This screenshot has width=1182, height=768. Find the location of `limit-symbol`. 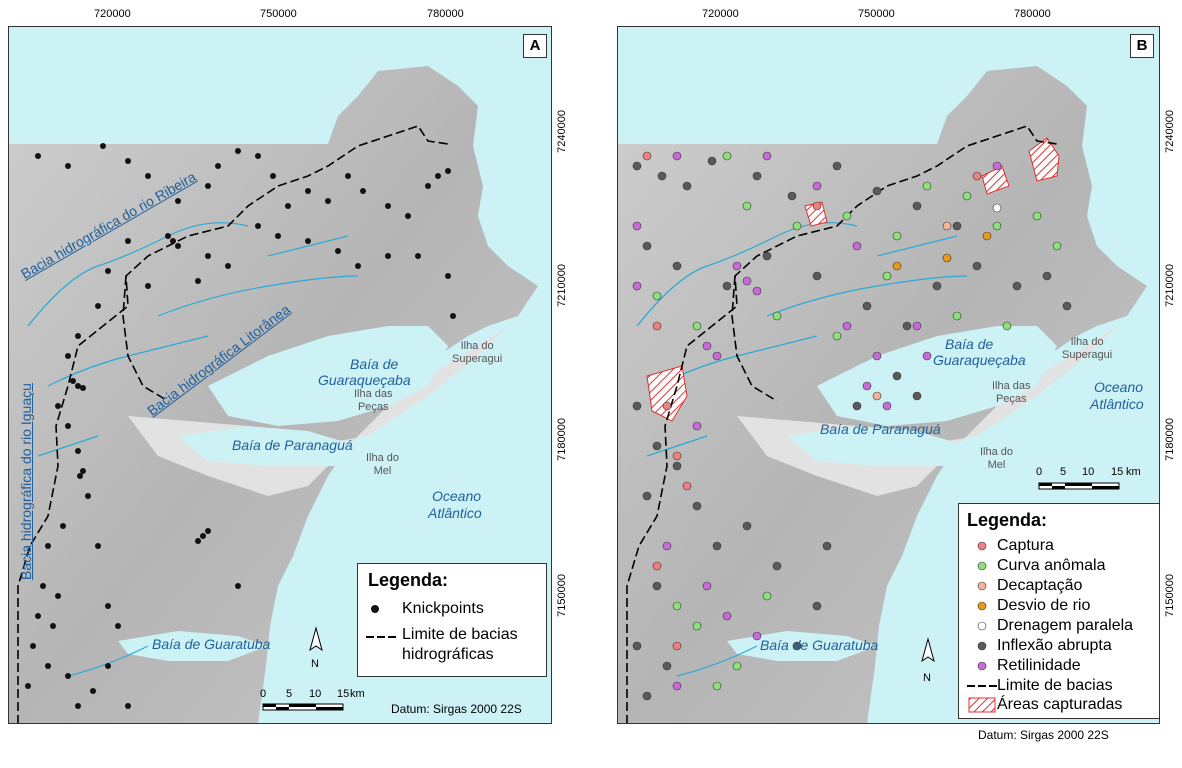

limit-symbol is located at coordinates (381, 637).